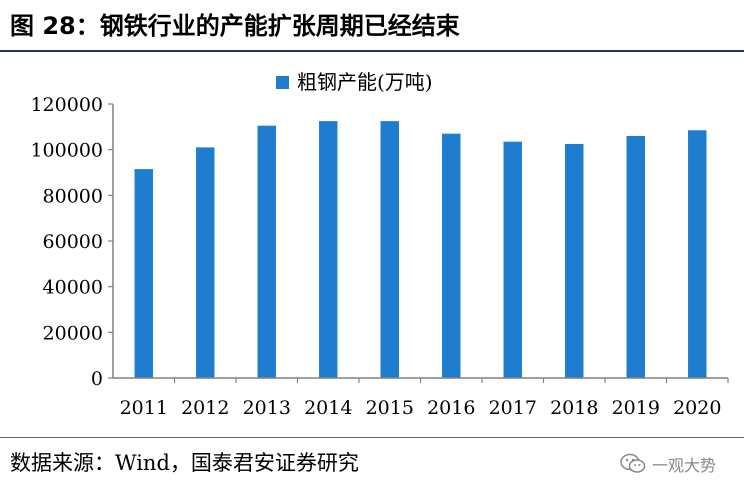 Image resolution: width=744 pixels, height=493 pixels. What do you see at coordinates (66, 151) in the screenshot?
I see `y-tick-label: 100000` at bounding box center [66, 151].